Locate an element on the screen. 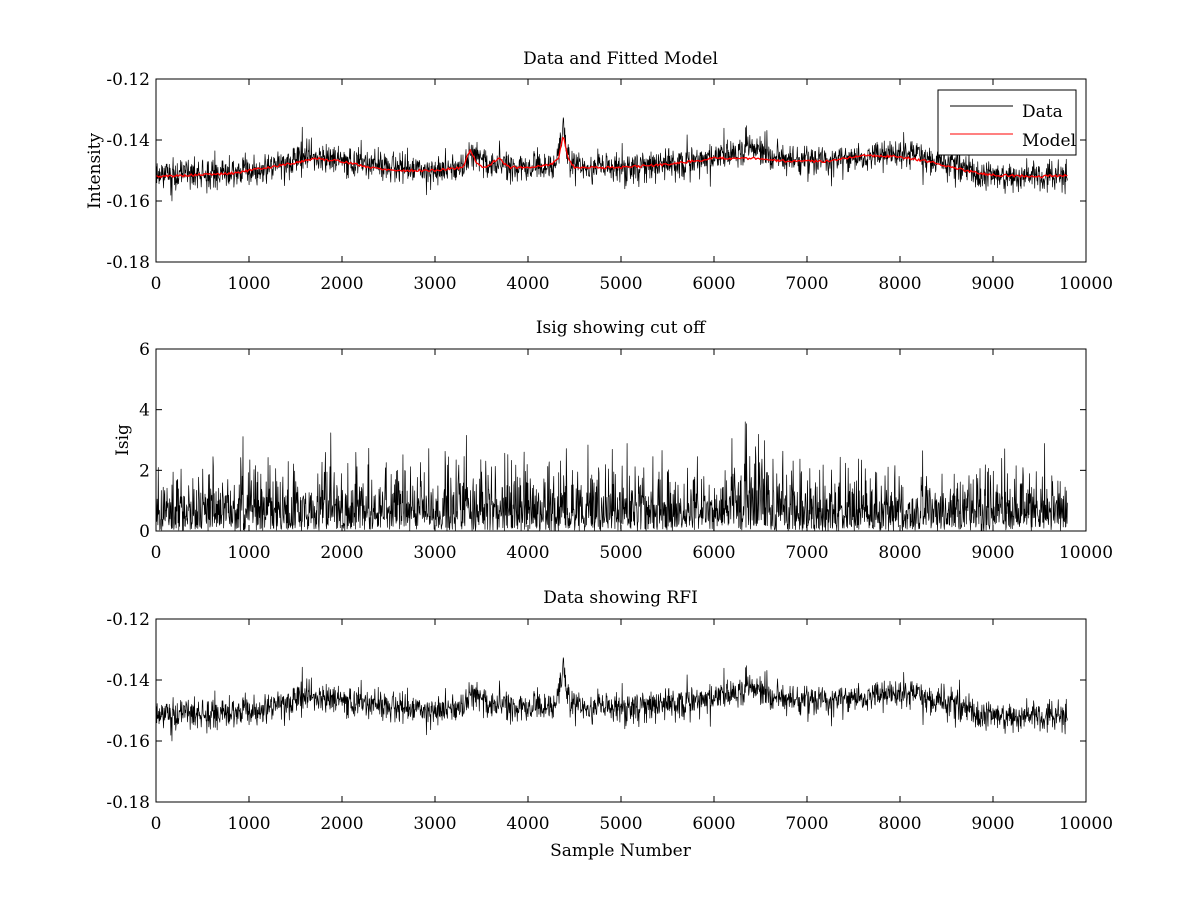  y-axis-label: Intensity is located at coordinates (95, 171).